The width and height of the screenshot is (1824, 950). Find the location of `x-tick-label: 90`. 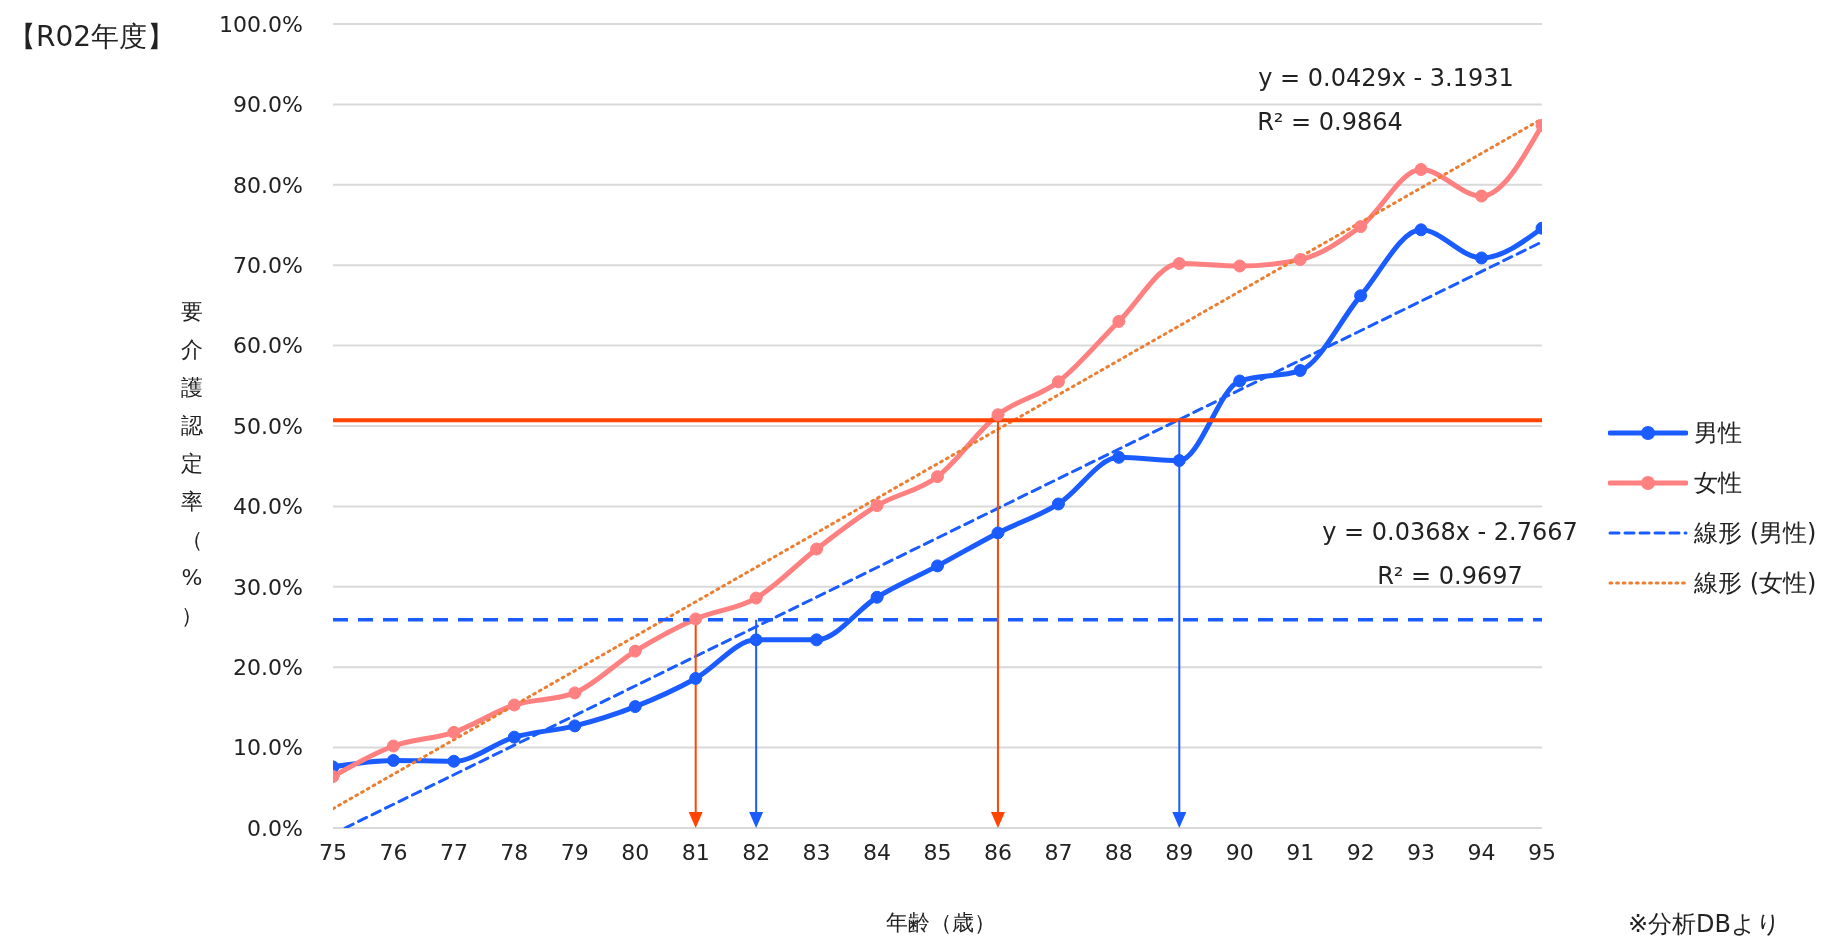

x-tick-label: 90 is located at coordinates (1239, 852).